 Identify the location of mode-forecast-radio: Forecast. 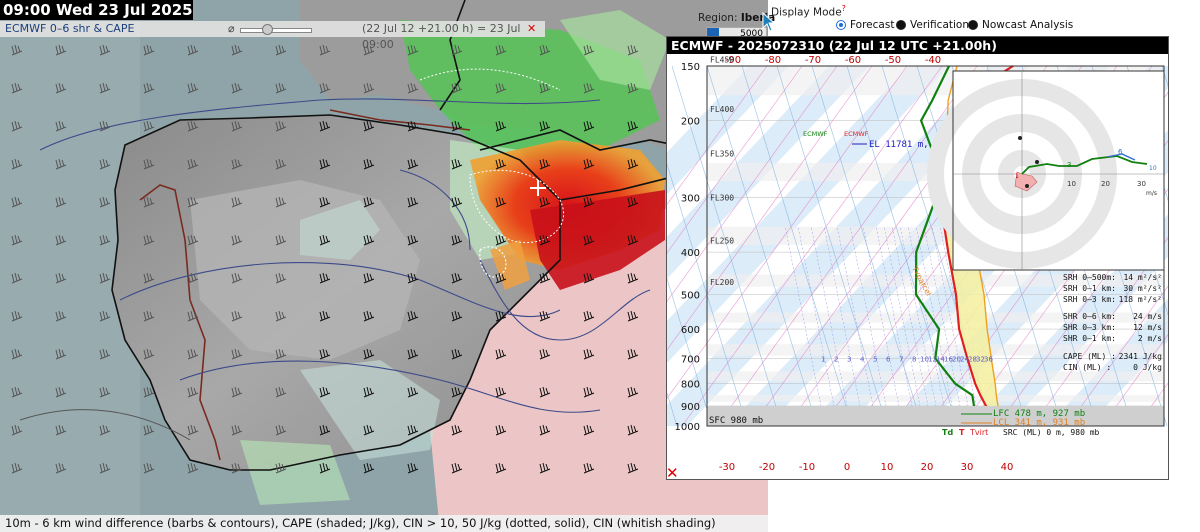
(865, 25).